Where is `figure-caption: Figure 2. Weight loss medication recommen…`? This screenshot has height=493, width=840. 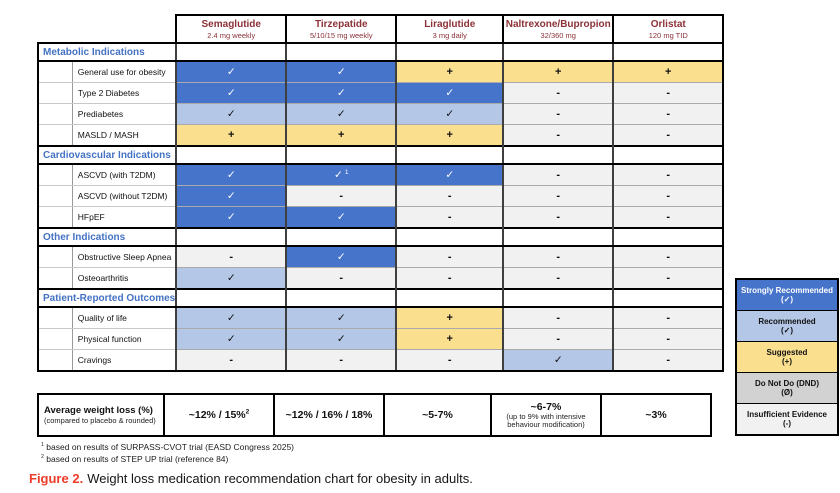
figure-caption: Figure 2. Weight loss medication recommen… is located at coordinates (251, 478).